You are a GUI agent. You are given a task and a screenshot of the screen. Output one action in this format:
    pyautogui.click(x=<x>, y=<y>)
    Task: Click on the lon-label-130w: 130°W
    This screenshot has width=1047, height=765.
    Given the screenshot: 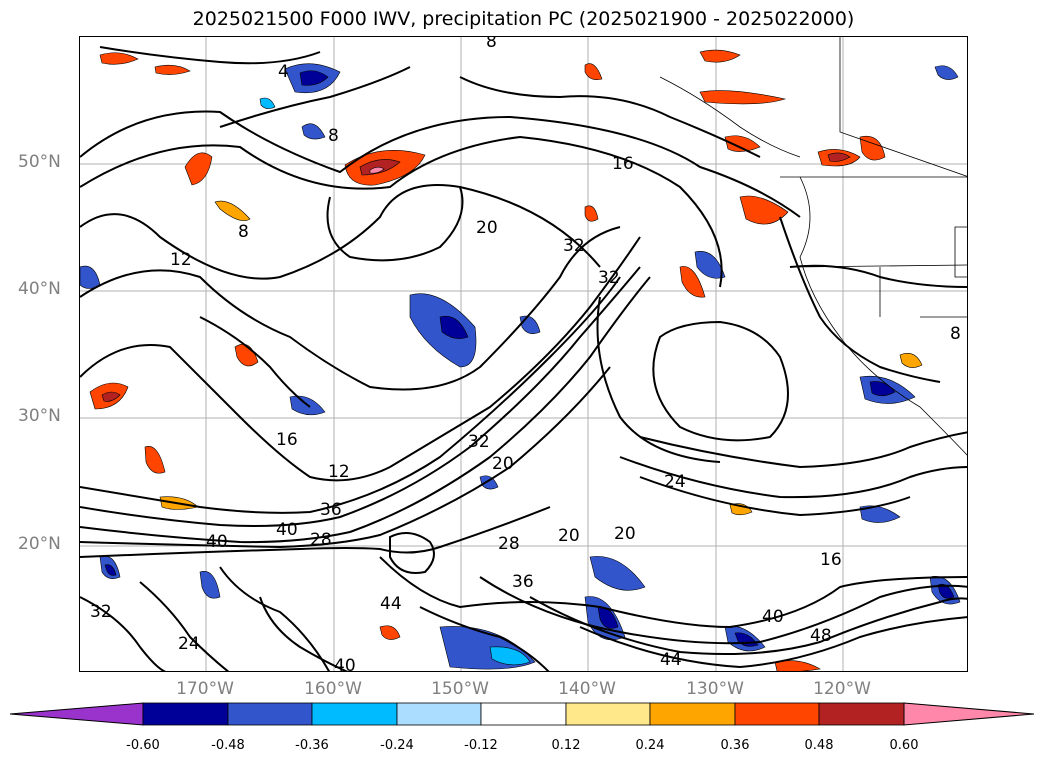 What is the action you would take?
    pyautogui.click(x=715, y=689)
    